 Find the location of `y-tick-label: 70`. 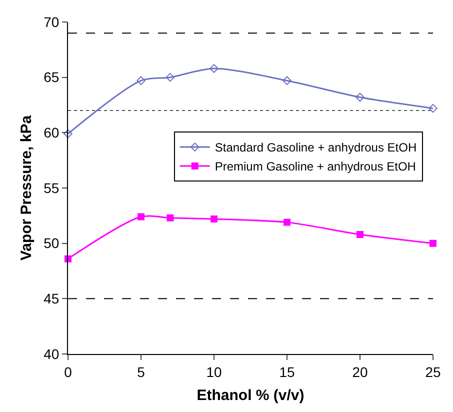

y-tick-label: 70 is located at coordinates (52, 22).